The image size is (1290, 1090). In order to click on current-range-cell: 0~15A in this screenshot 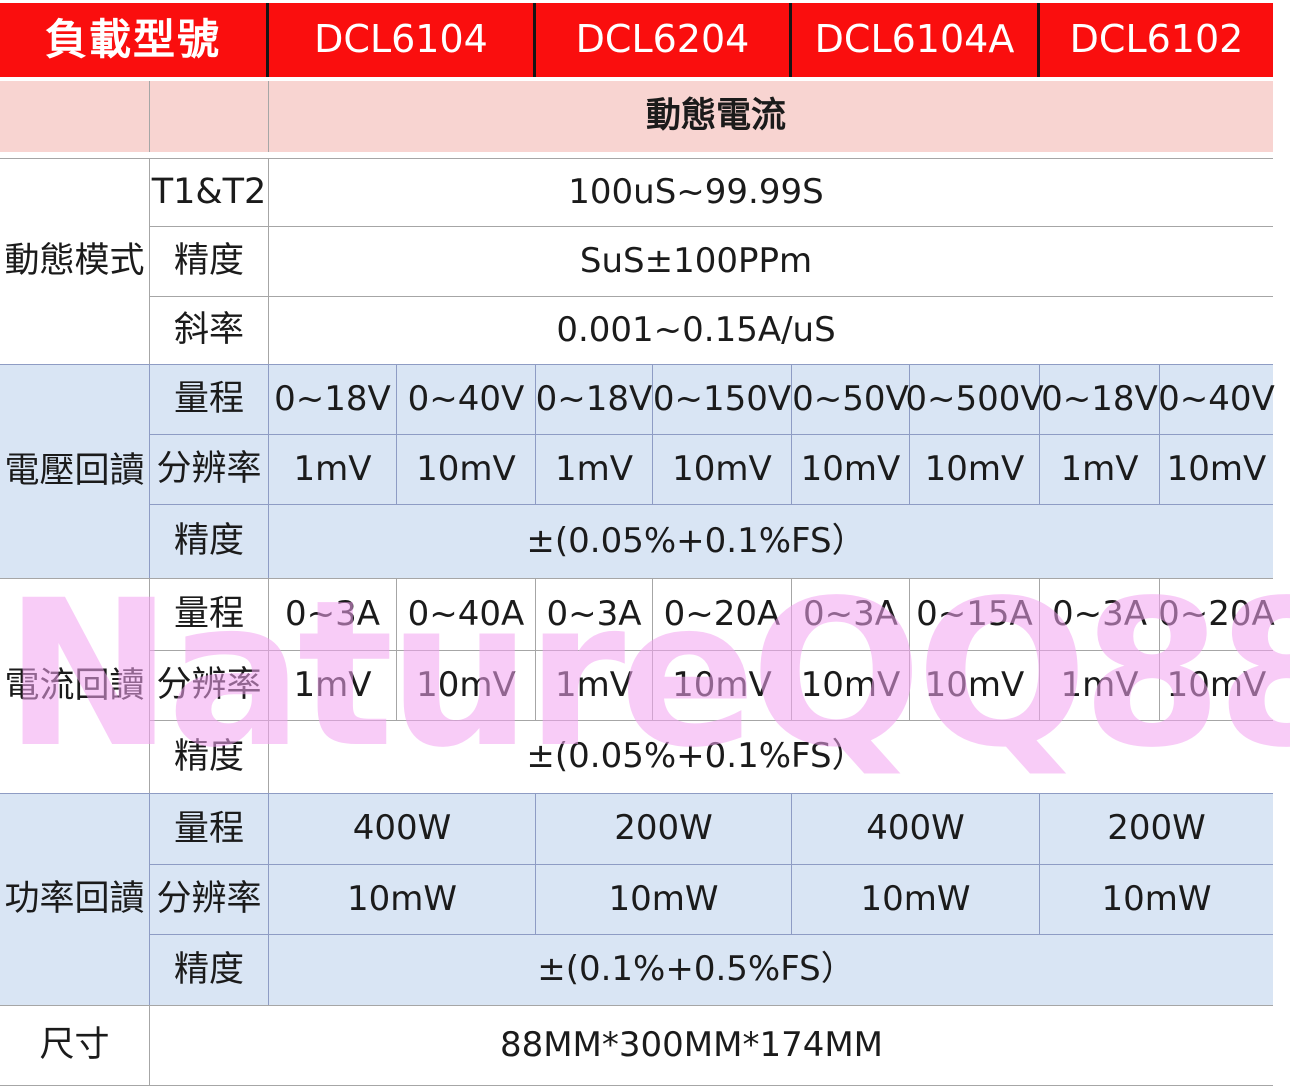, I will do `click(975, 615)`.